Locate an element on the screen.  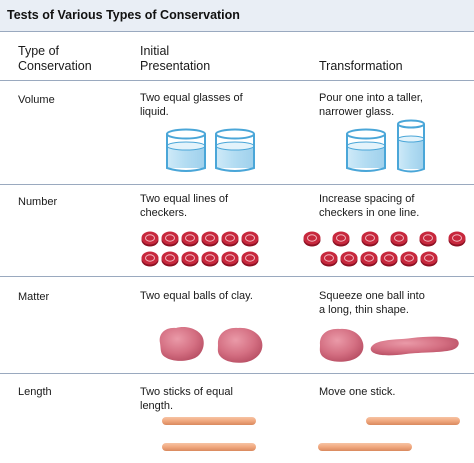
row-label-number: Number is located at coordinates (38, 202).